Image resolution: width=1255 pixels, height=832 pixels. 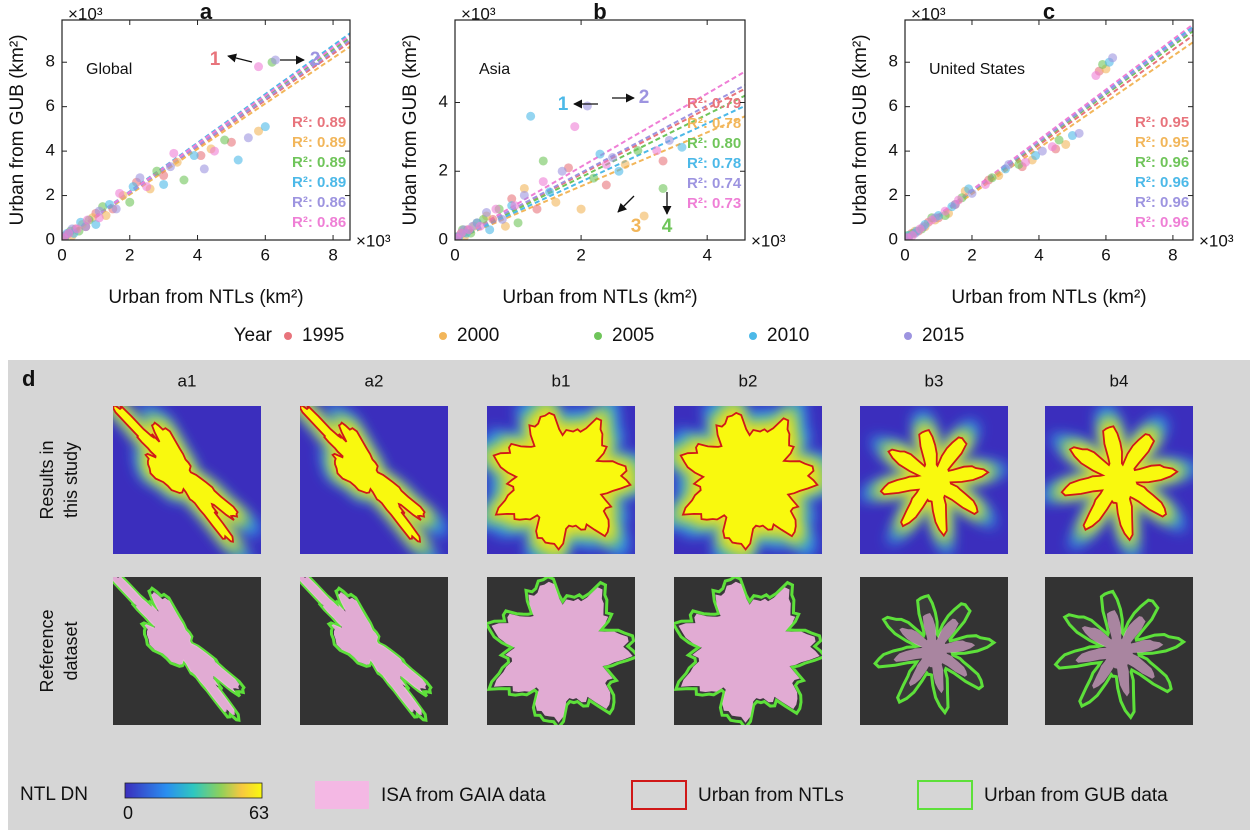 I want to click on y-tick-label: 4, so click(x=443, y=101).